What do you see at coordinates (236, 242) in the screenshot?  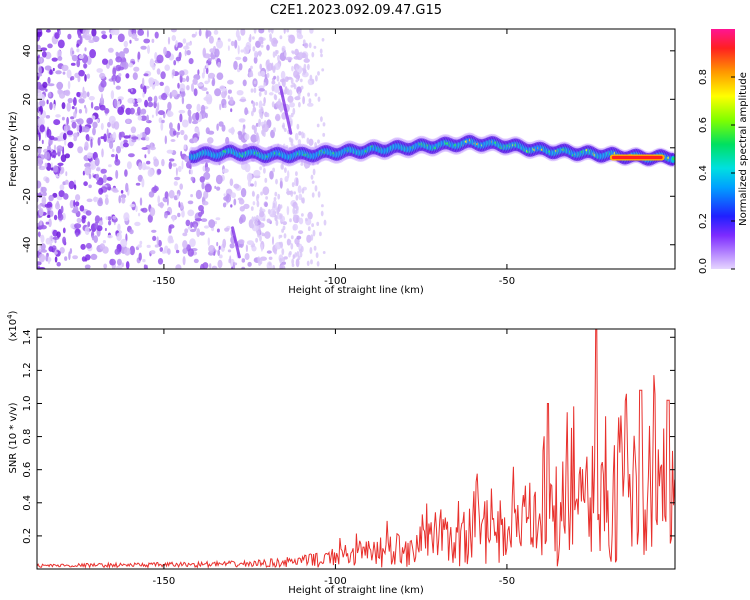 I see `spectrogram-streak` at bounding box center [236, 242].